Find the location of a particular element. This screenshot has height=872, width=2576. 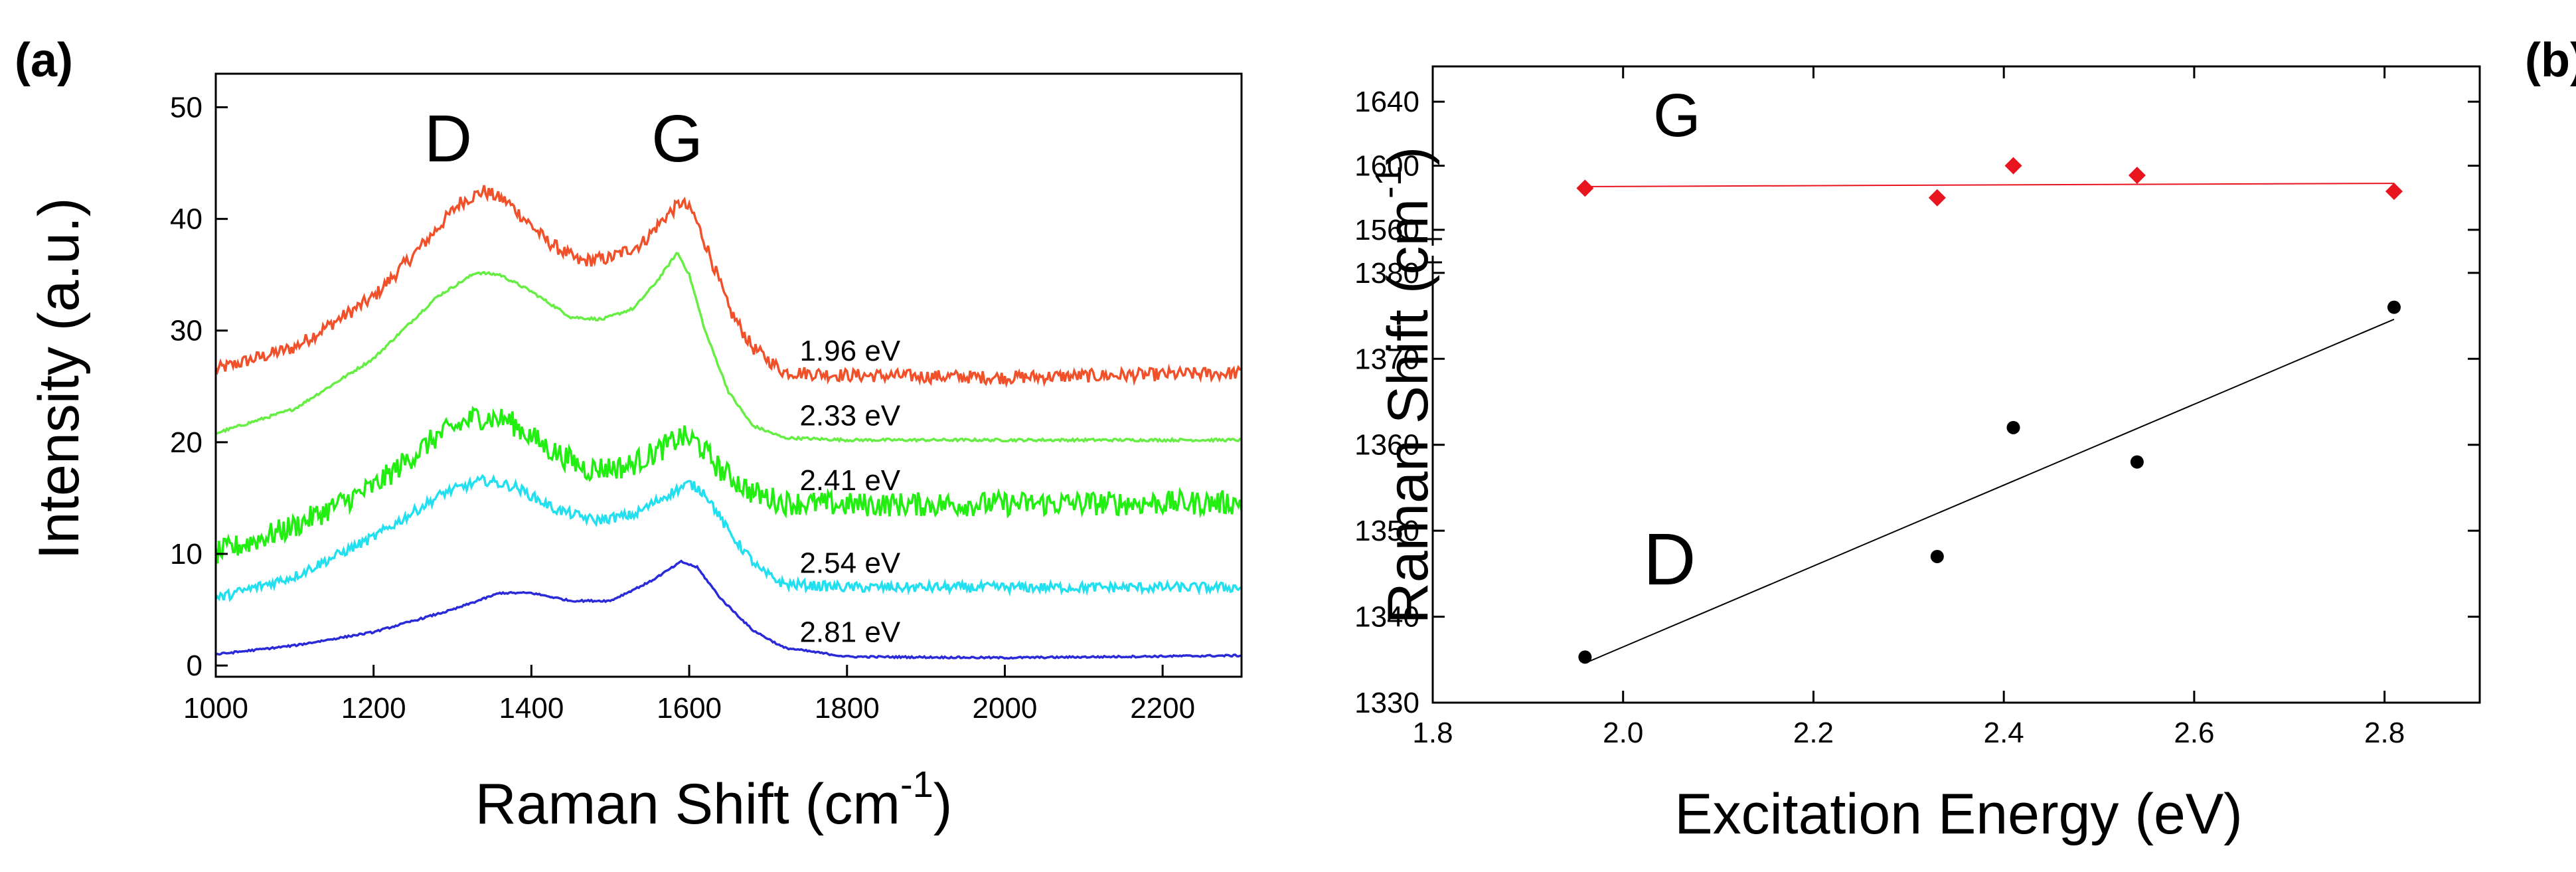

x-tick-label: 1400 is located at coordinates (531, 708).